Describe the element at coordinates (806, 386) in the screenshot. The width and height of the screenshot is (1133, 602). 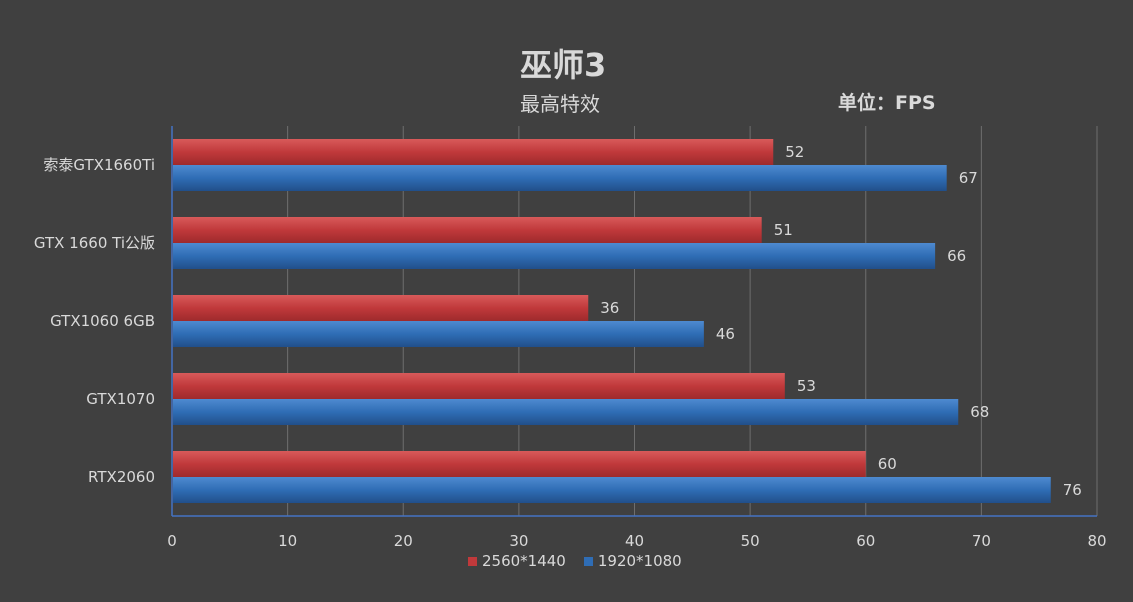
I see `data-label: 53` at that location.